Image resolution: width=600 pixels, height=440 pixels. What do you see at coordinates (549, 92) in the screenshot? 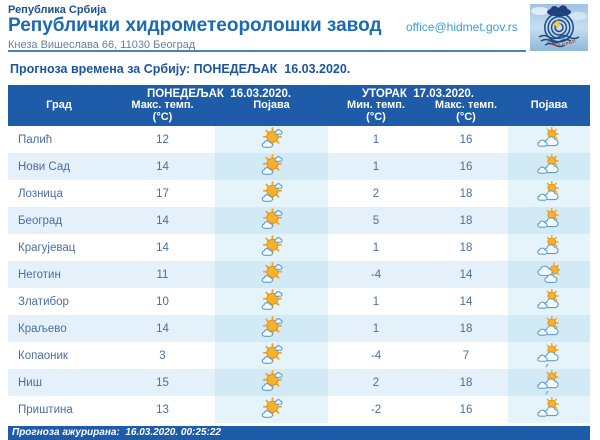
I see `day-header-spacer` at bounding box center [549, 92].